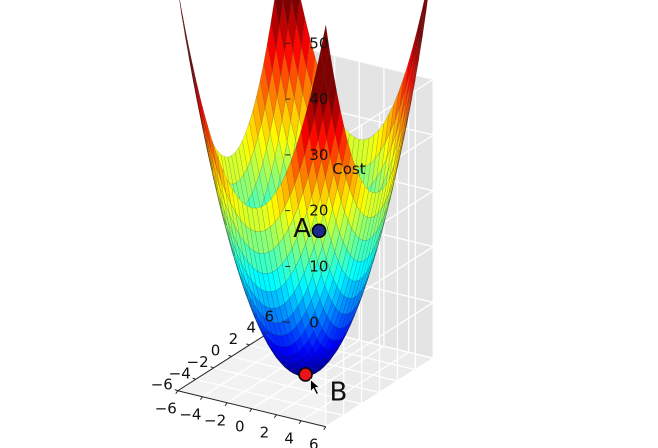  I want to click on z-tick-label: 0, so click(314, 322).